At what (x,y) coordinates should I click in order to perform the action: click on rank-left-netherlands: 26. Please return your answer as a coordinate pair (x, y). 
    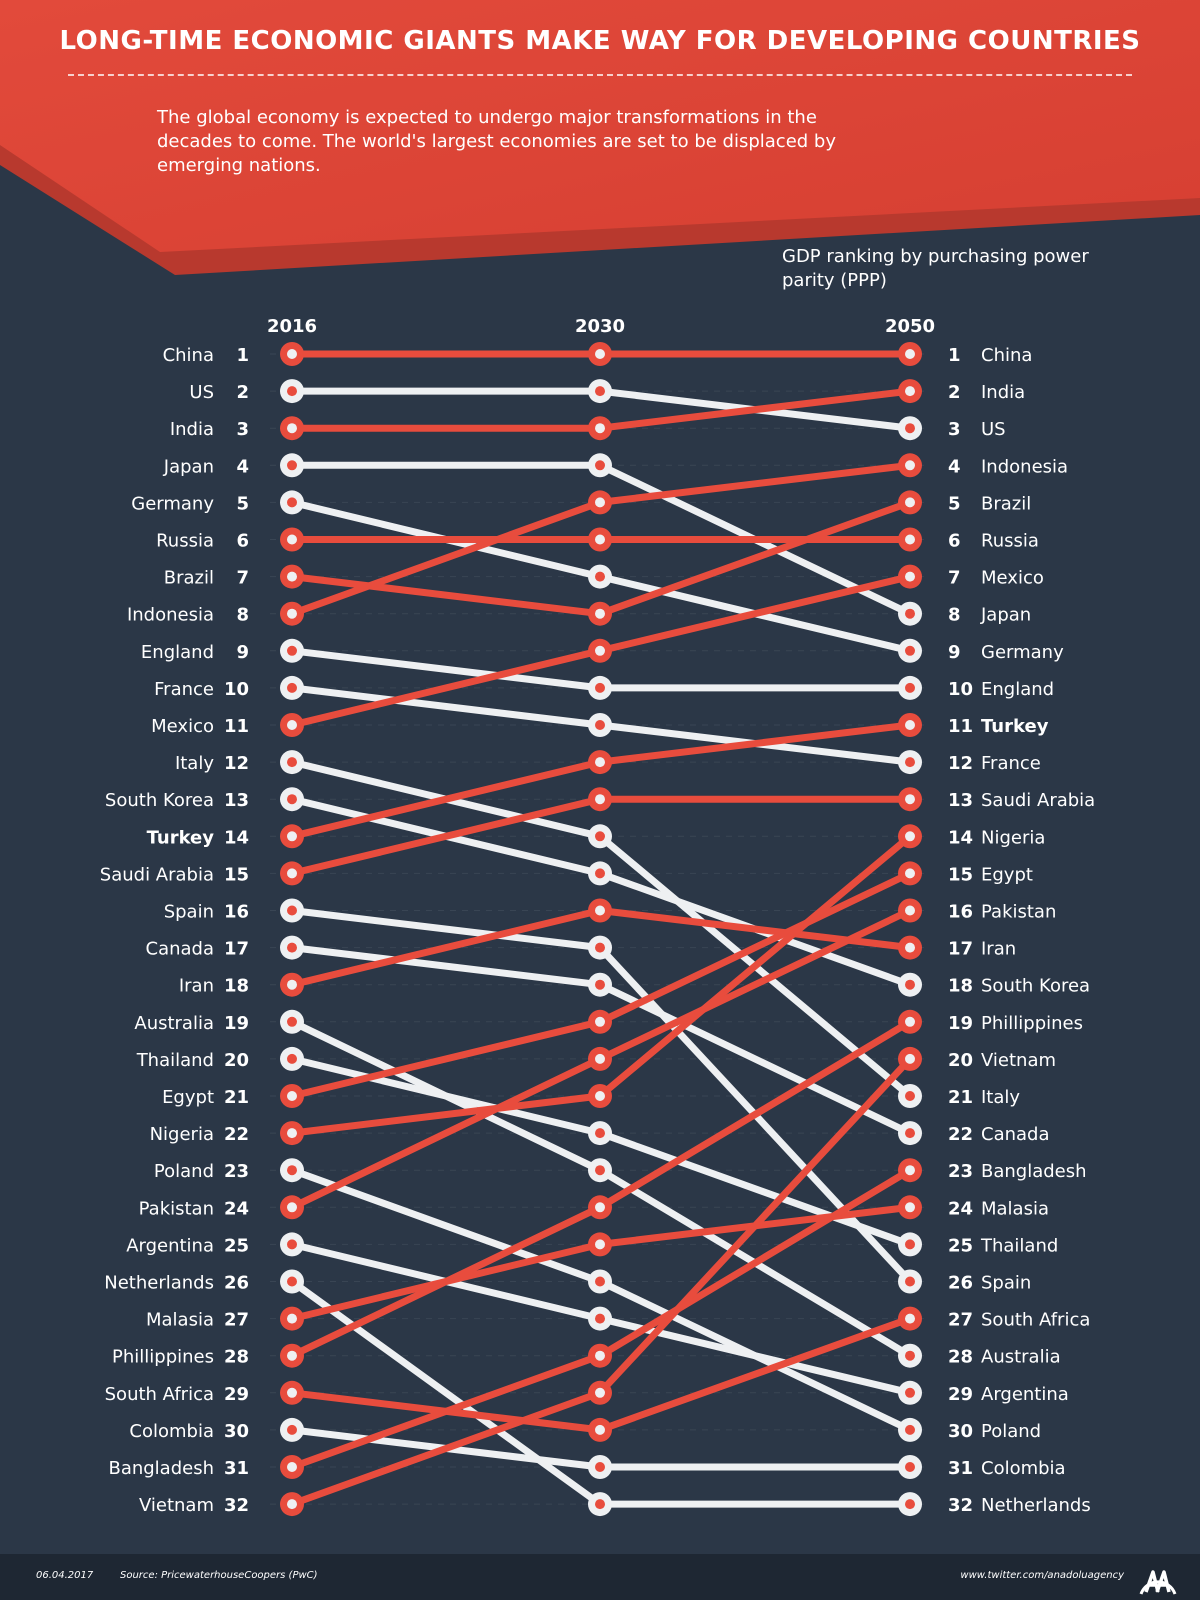
    Looking at the image, I should click on (236, 1283).